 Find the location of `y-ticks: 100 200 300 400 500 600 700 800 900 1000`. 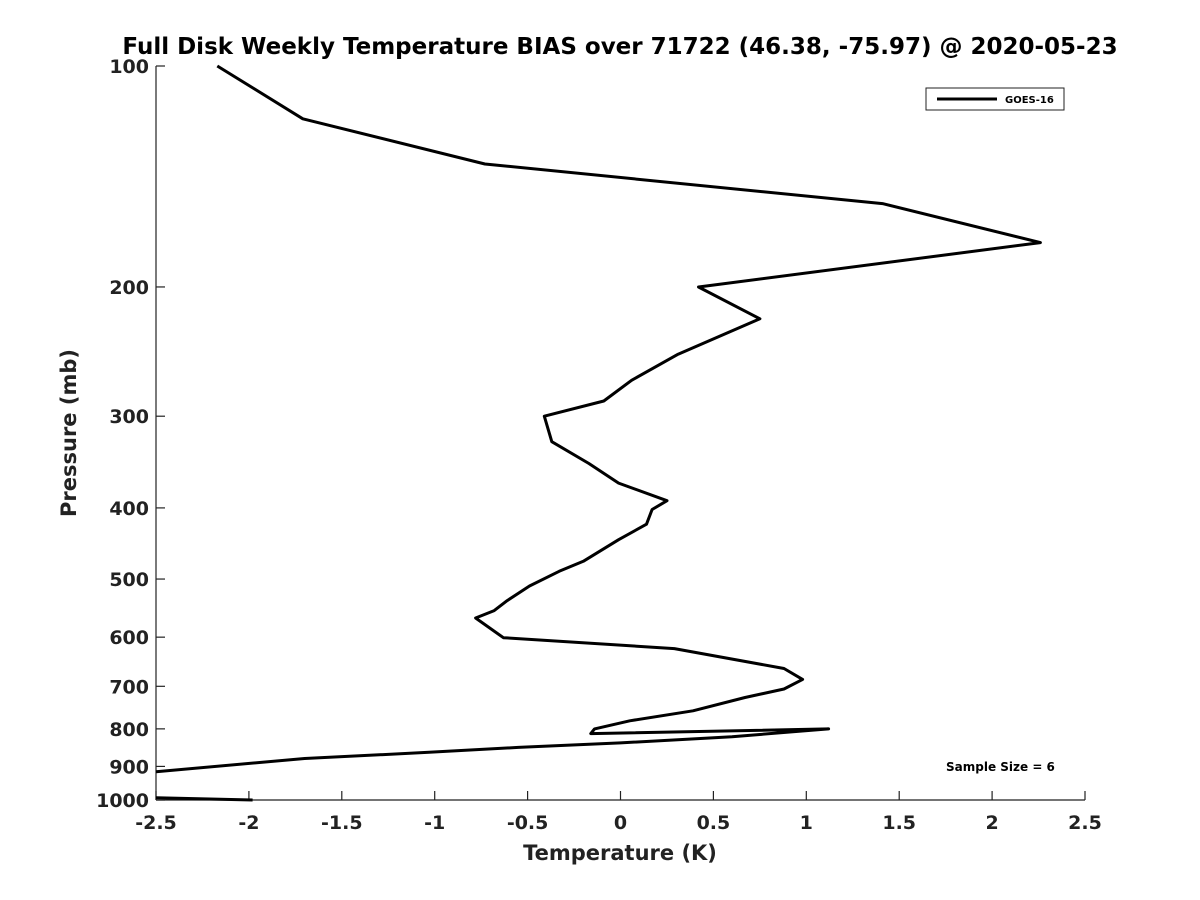

y-ticks: 100 200 300 400 500 600 700 800 900 1000 is located at coordinates (130, 434).